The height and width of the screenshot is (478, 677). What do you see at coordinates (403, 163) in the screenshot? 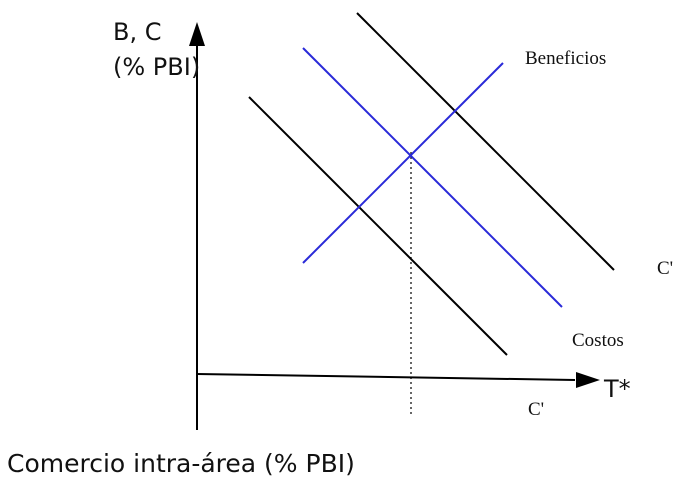
I see `benefit-curve` at bounding box center [403, 163].